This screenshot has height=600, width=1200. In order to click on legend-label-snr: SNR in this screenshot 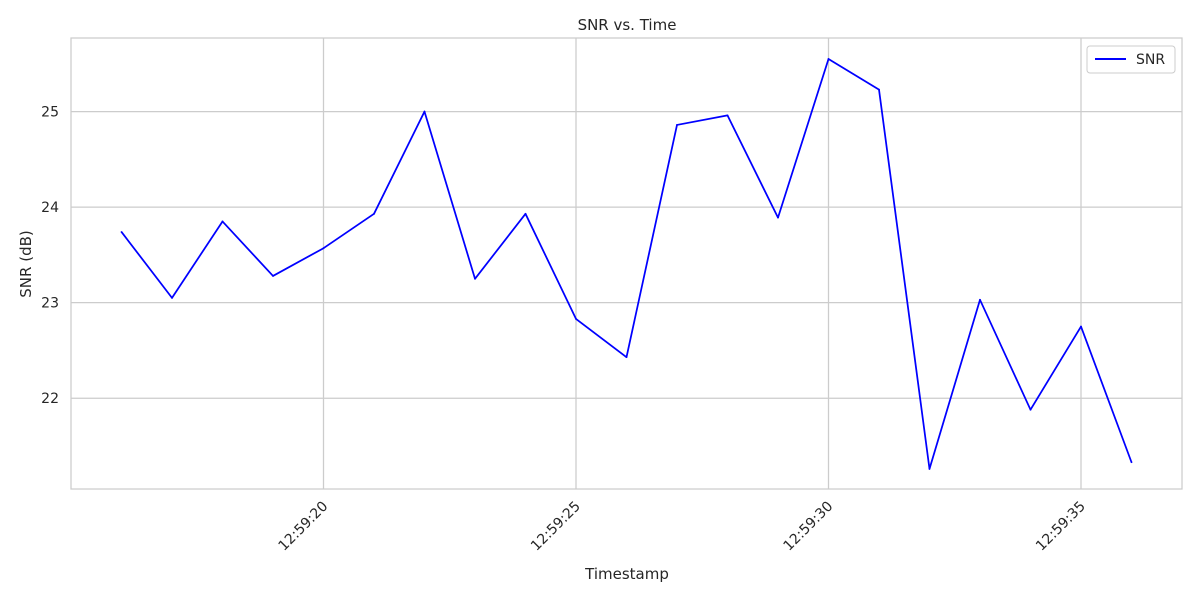, I will do `click(1150, 60)`.